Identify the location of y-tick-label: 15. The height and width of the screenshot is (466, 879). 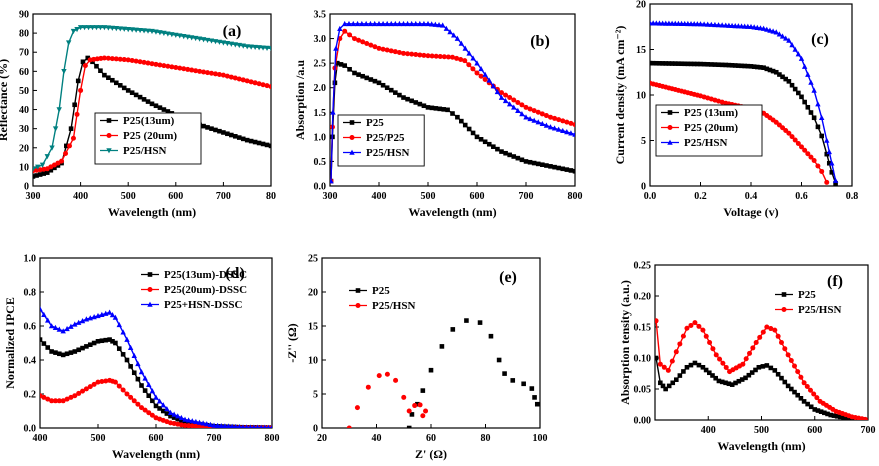
(313, 327).